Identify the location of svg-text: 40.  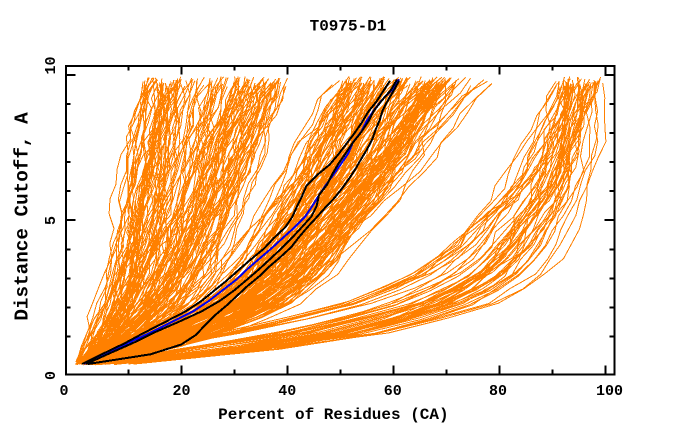
(287, 391).